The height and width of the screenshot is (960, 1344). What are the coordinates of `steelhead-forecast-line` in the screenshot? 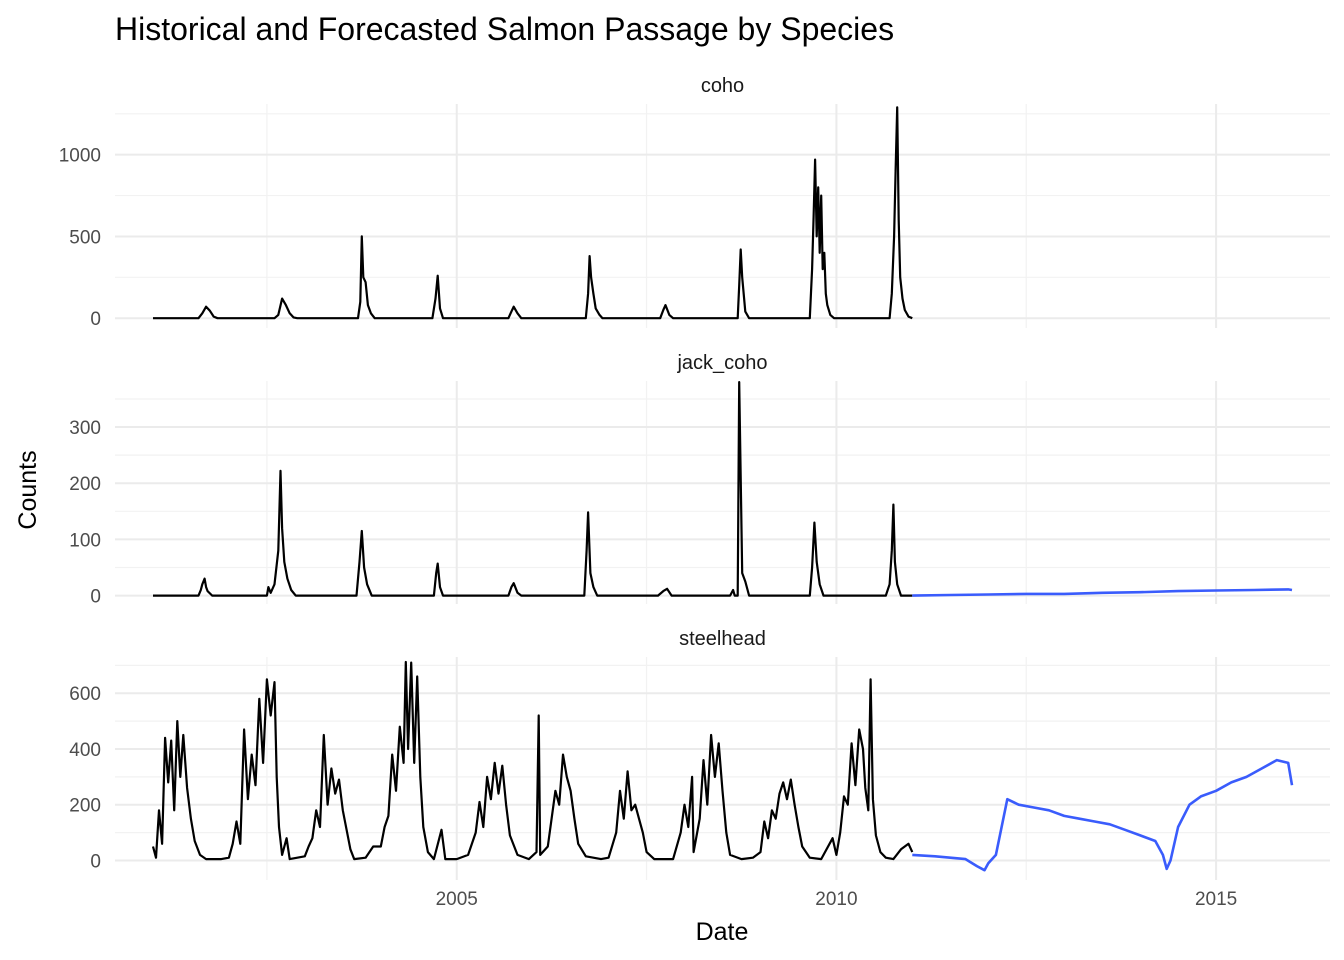 It's located at (1103, 815).